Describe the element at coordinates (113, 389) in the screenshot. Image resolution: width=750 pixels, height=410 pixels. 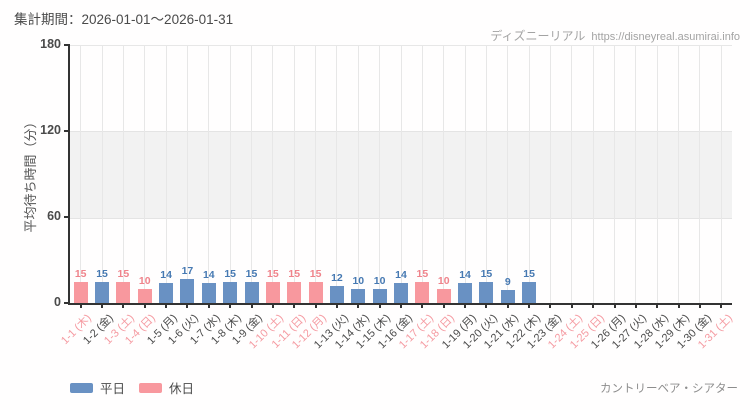
I see `legend-label-weekday: 平日` at that location.